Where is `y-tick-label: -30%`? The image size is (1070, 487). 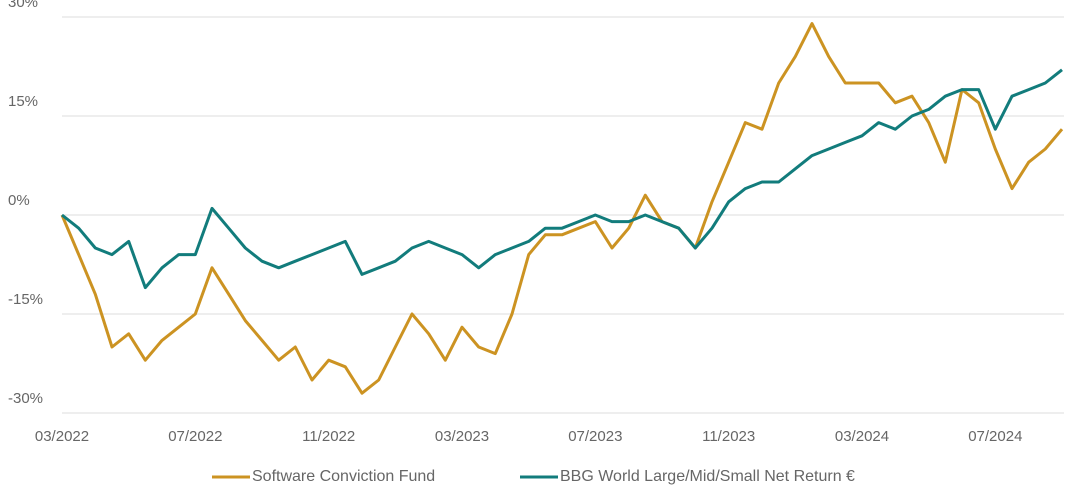
y-tick-label: -30% is located at coordinates (25, 398).